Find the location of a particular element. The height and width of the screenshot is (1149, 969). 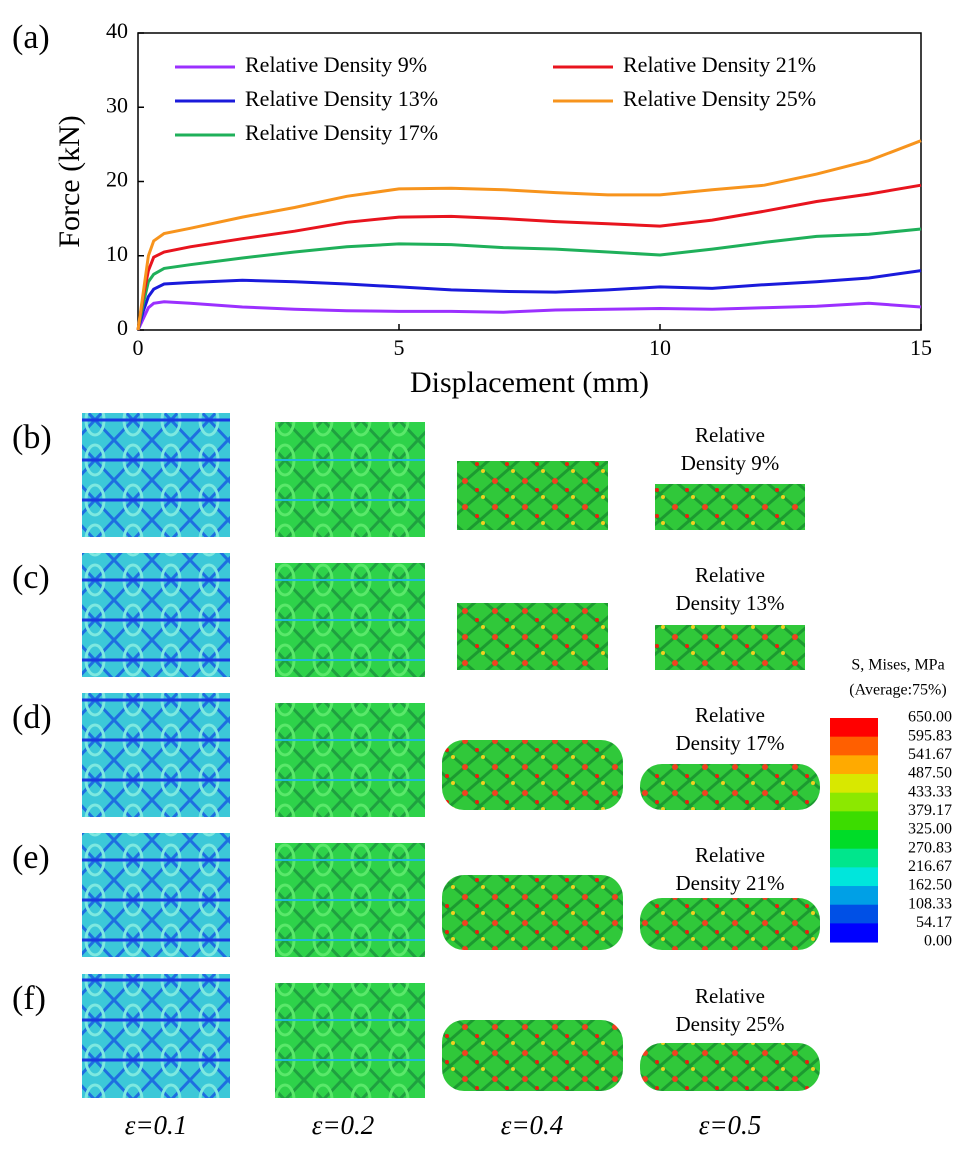

colorbar-label: 650.00 is located at coordinates (930, 717).